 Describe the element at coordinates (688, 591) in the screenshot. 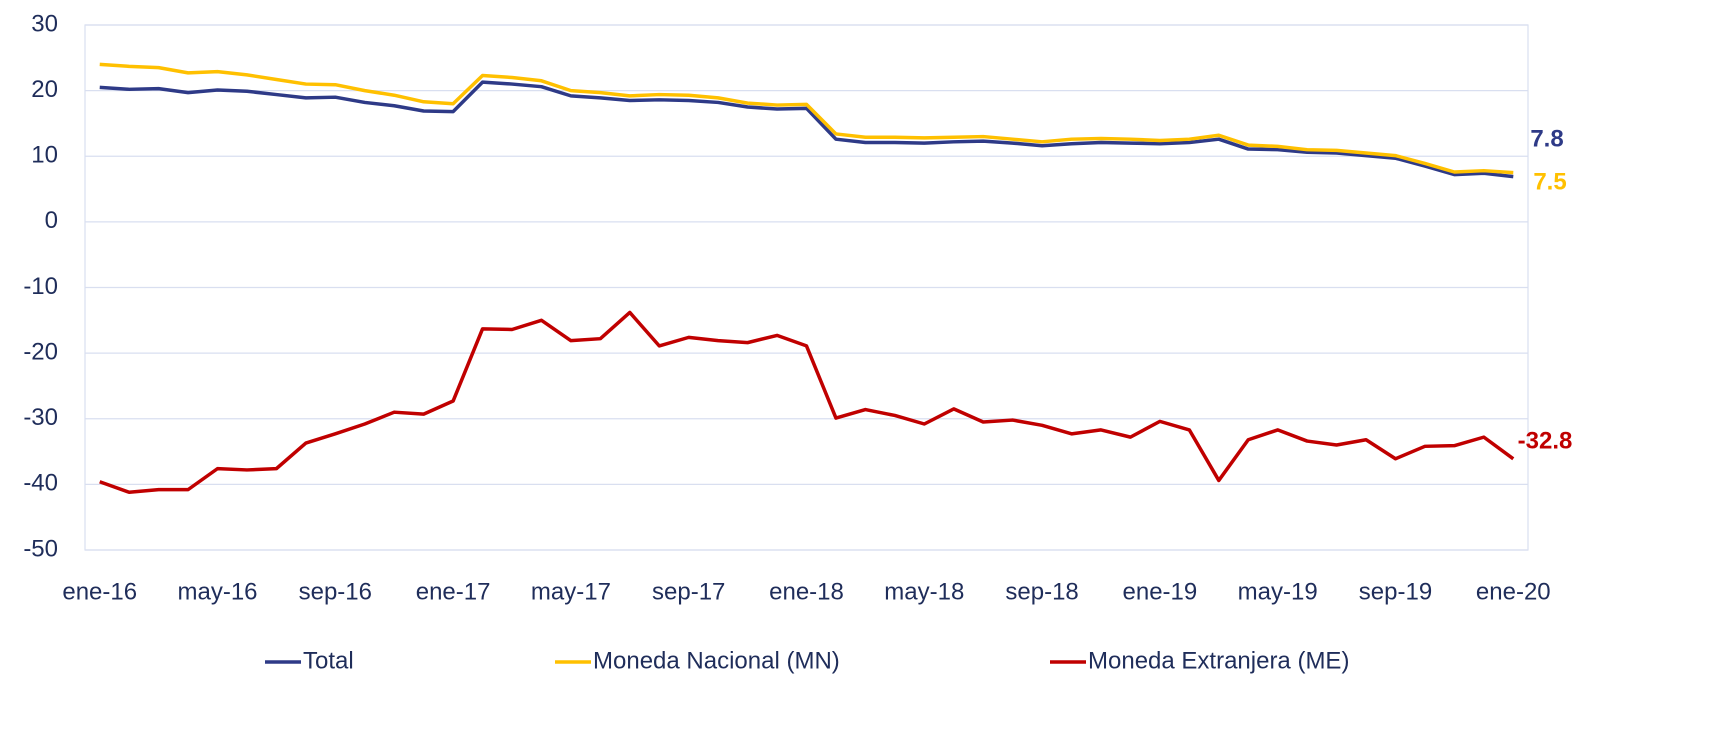

I see `x-tick-label: sep-17` at that location.